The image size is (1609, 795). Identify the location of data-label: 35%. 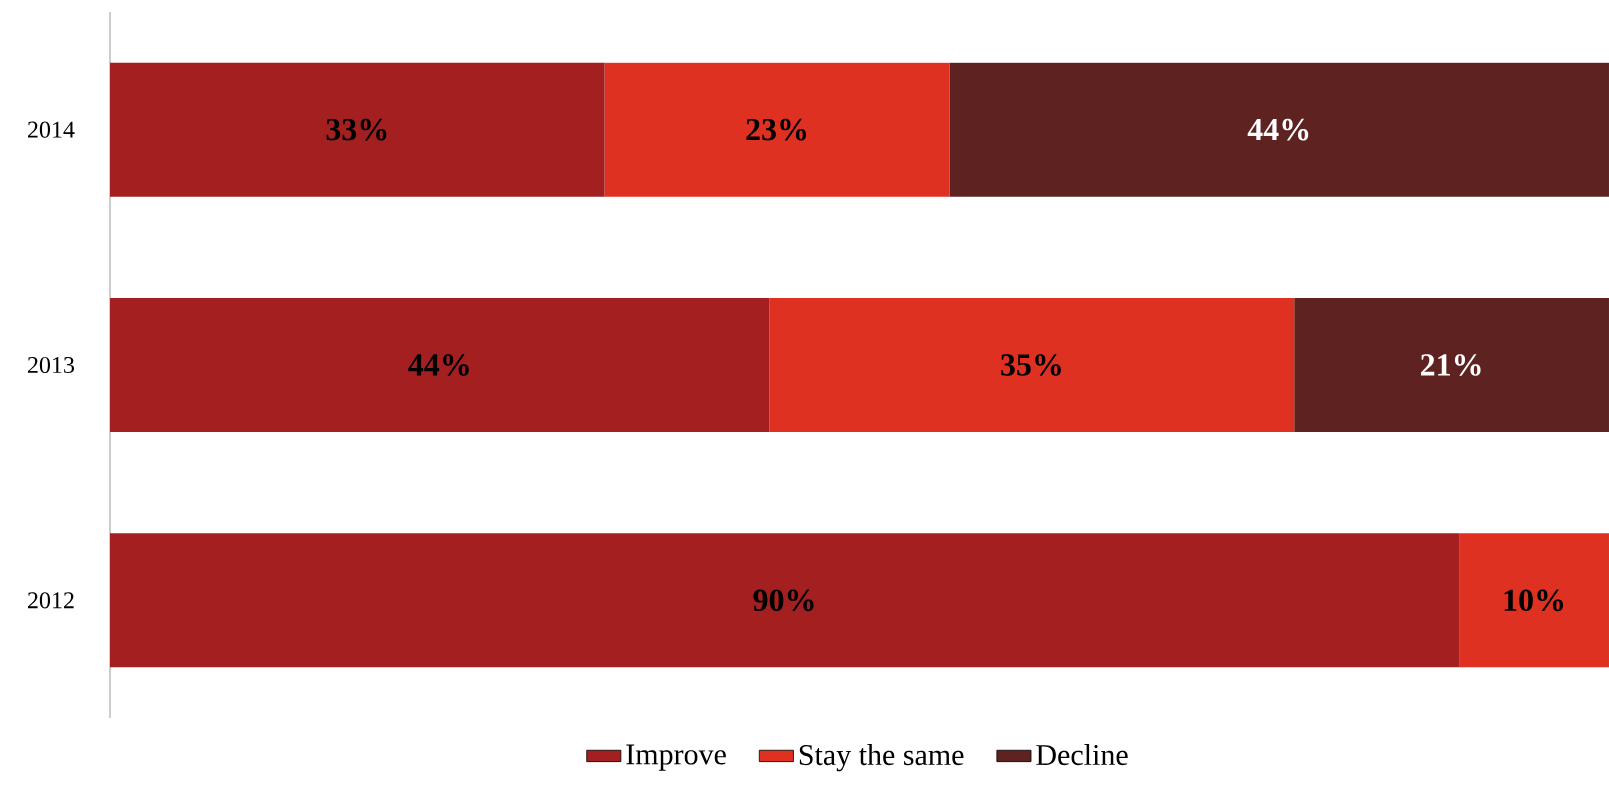
(1031, 365).